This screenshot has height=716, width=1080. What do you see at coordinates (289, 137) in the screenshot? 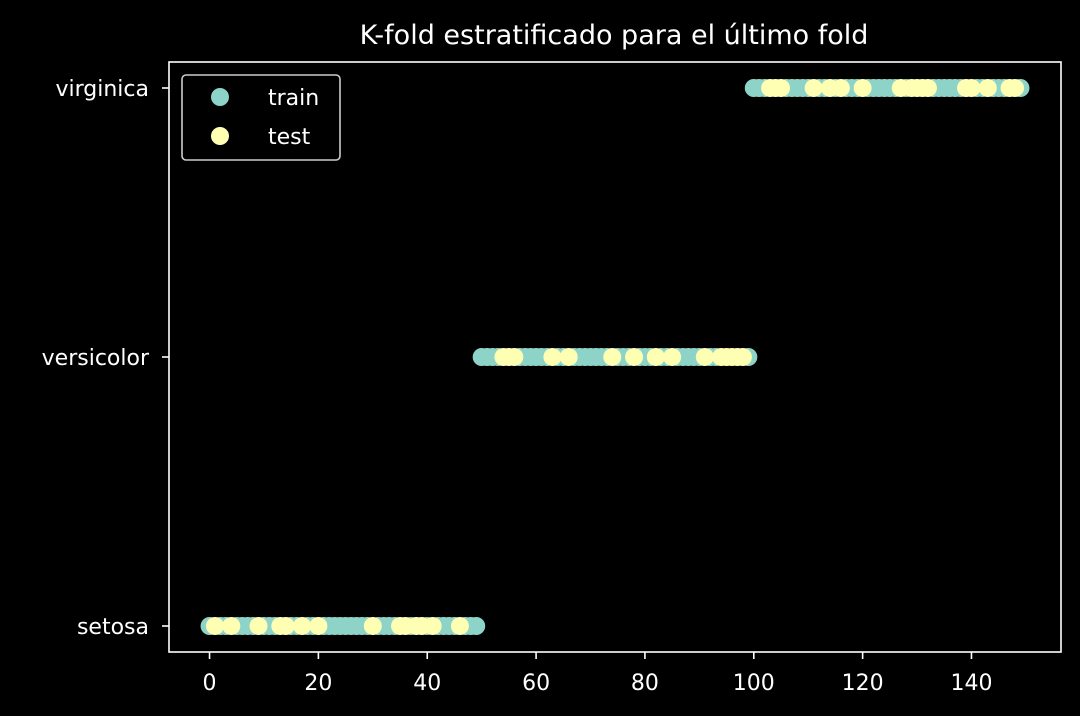
I see `legend-label-test: test` at bounding box center [289, 137].